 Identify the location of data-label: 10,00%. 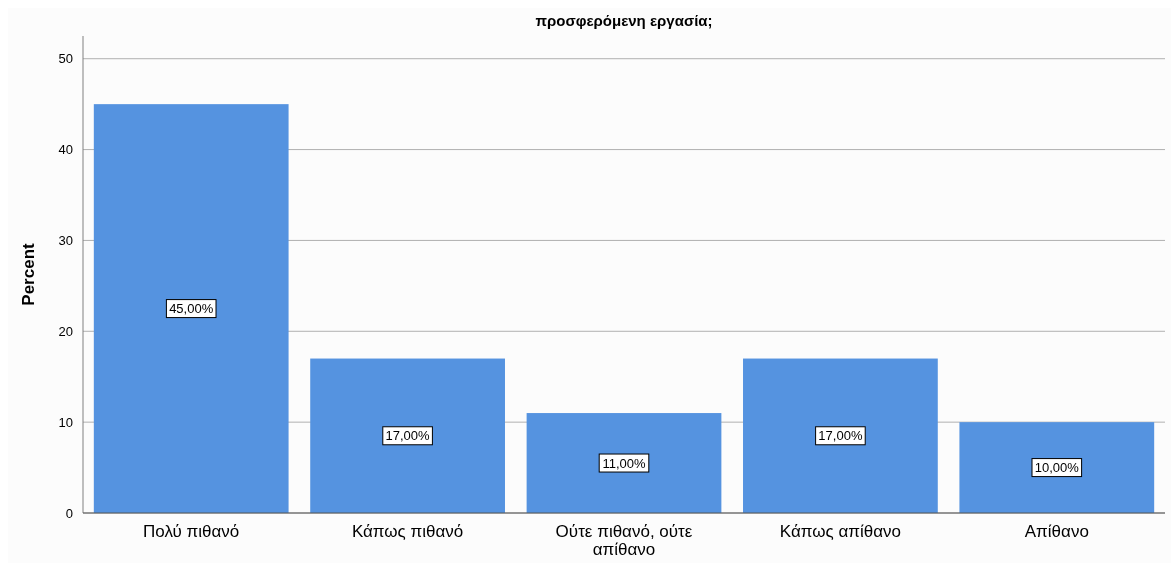
(1057, 468).